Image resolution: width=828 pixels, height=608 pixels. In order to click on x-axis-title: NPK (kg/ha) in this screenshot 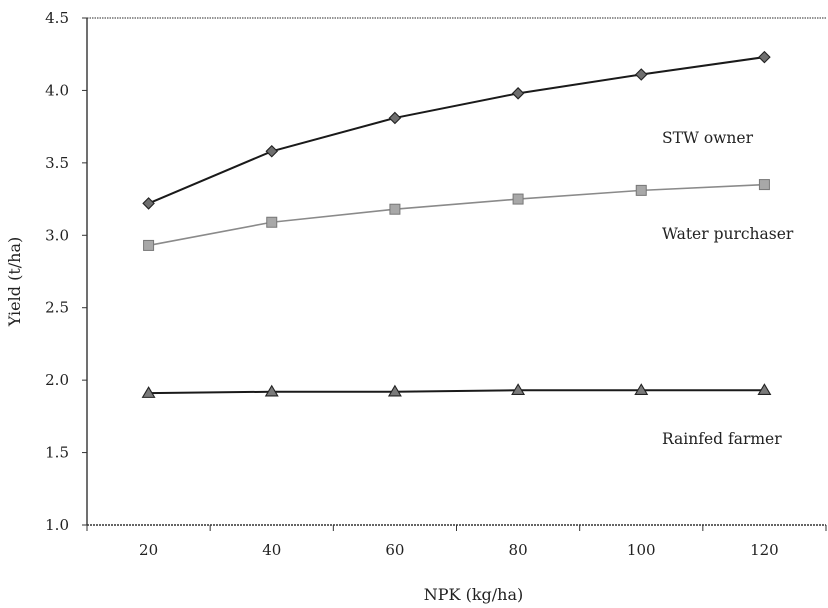, I will do `click(473, 594)`.